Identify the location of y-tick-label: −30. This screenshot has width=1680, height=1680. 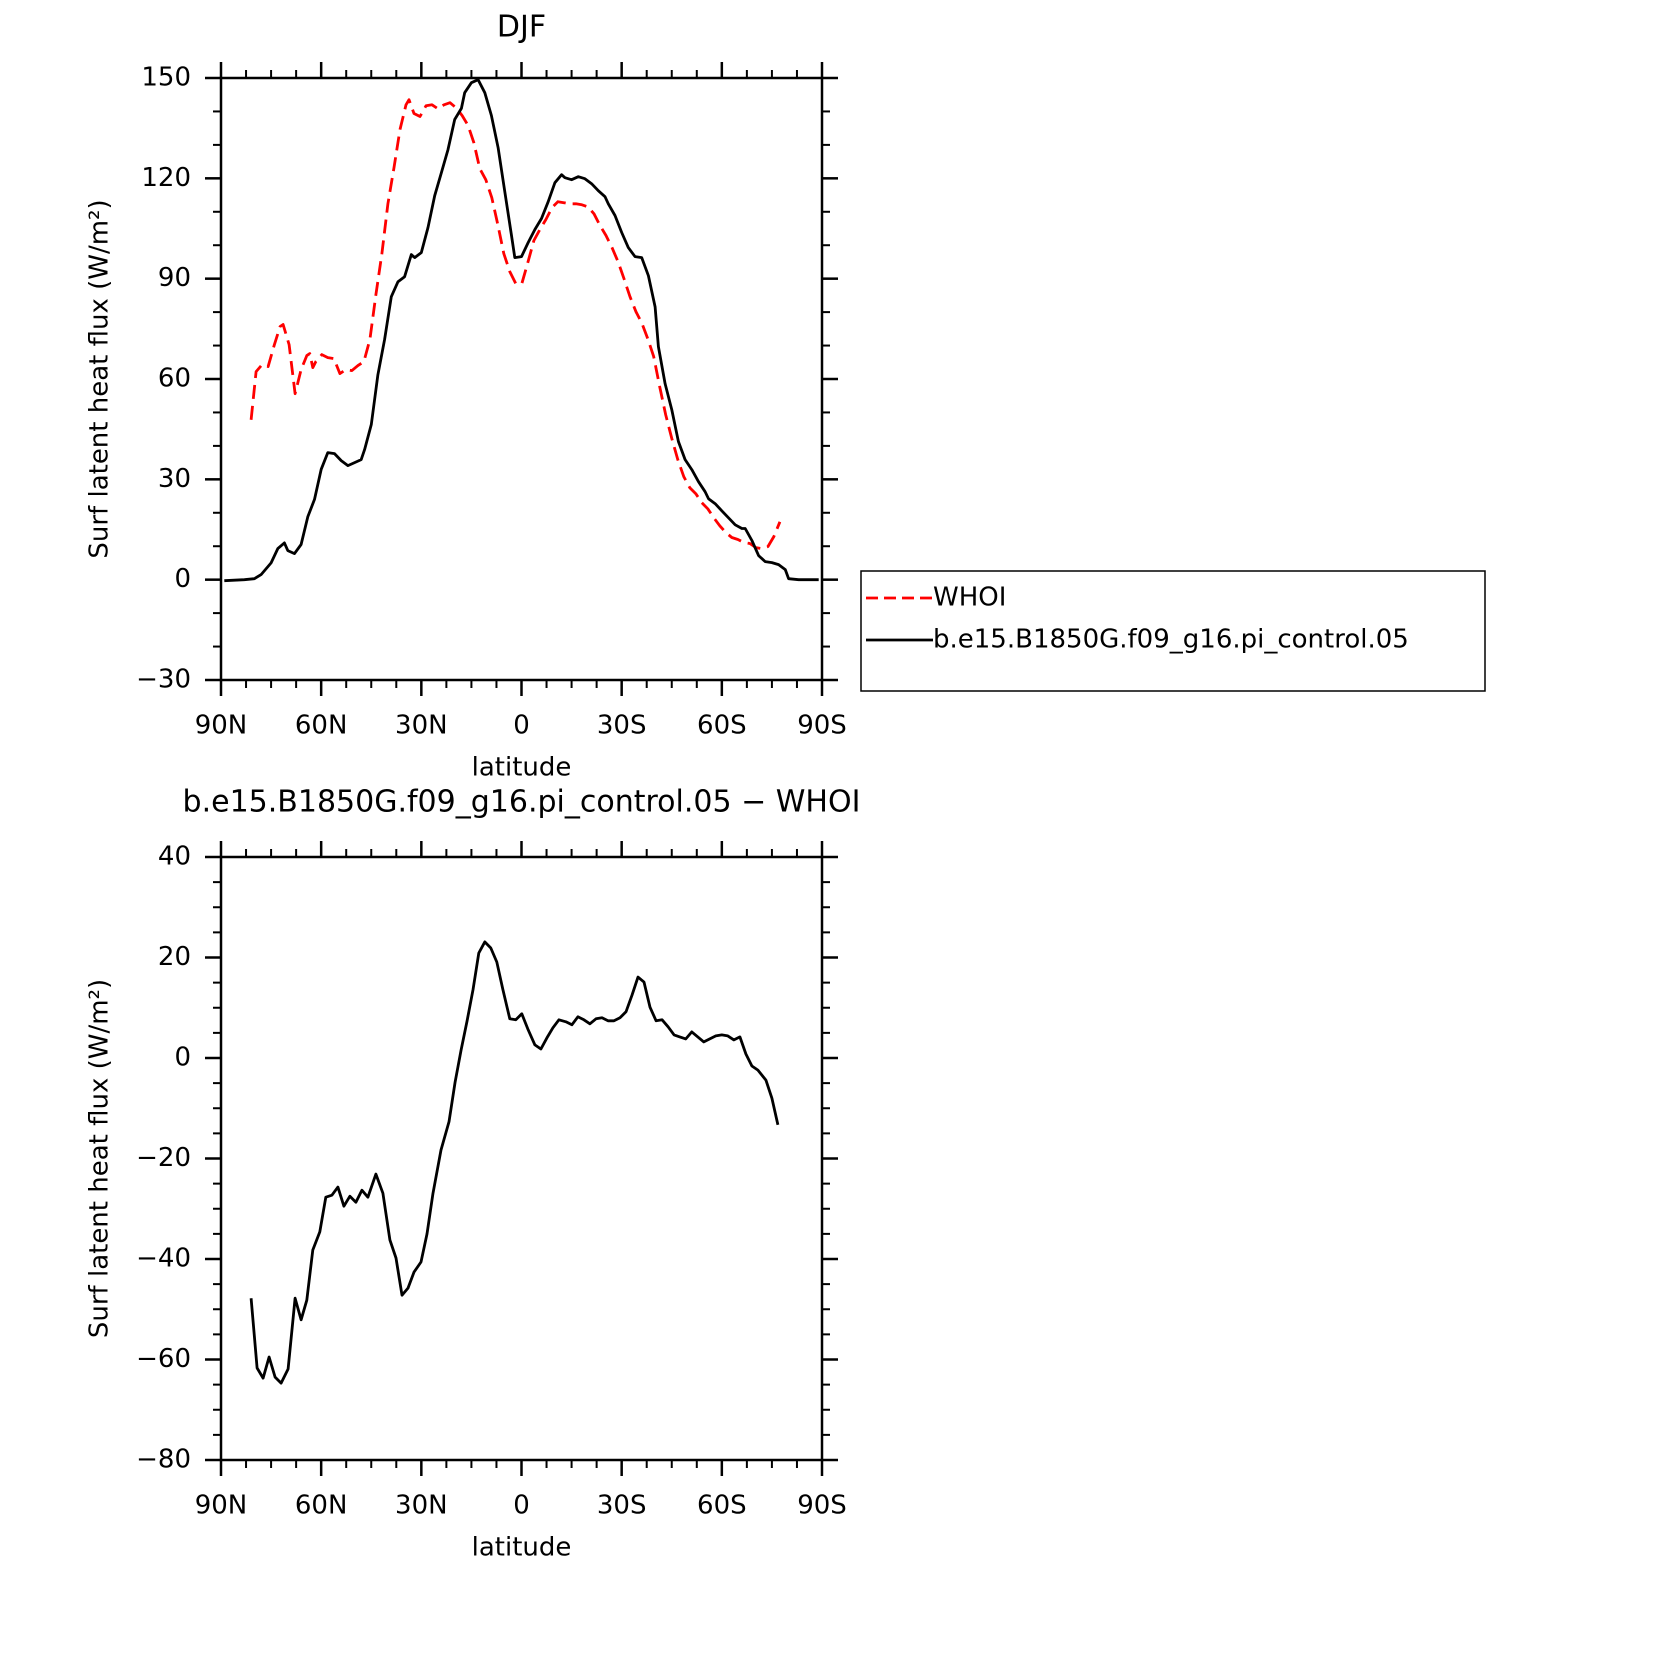
(163, 680).